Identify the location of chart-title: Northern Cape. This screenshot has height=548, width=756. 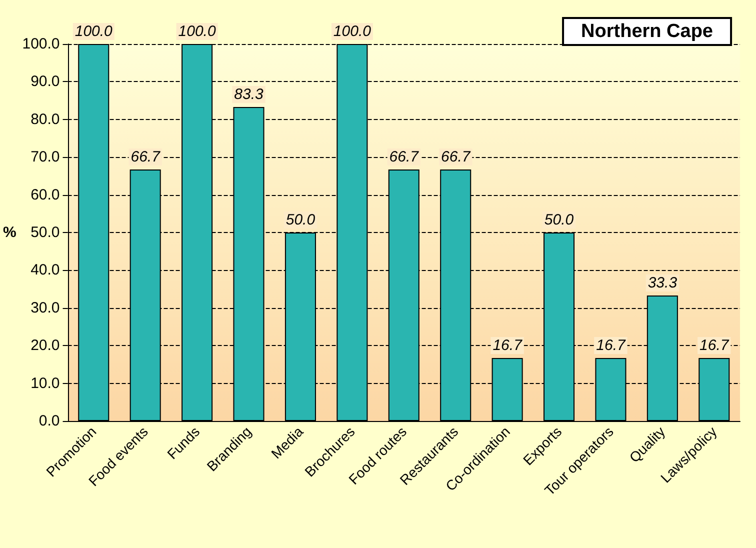
(647, 31).